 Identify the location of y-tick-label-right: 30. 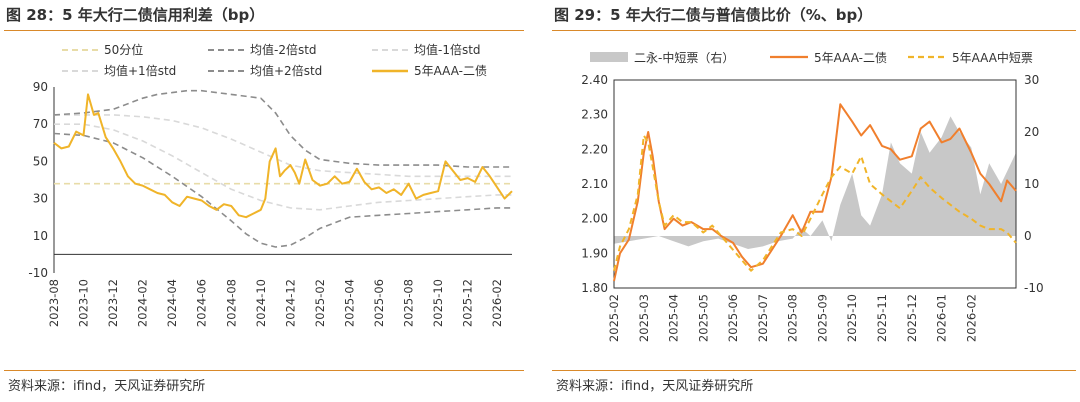
(1031, 80).